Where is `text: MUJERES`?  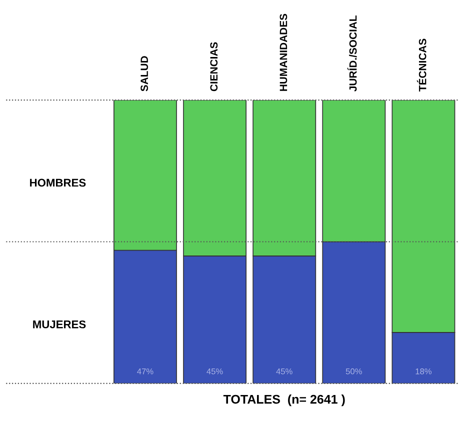
text: MUJERES is located at coordinates (59, 324).